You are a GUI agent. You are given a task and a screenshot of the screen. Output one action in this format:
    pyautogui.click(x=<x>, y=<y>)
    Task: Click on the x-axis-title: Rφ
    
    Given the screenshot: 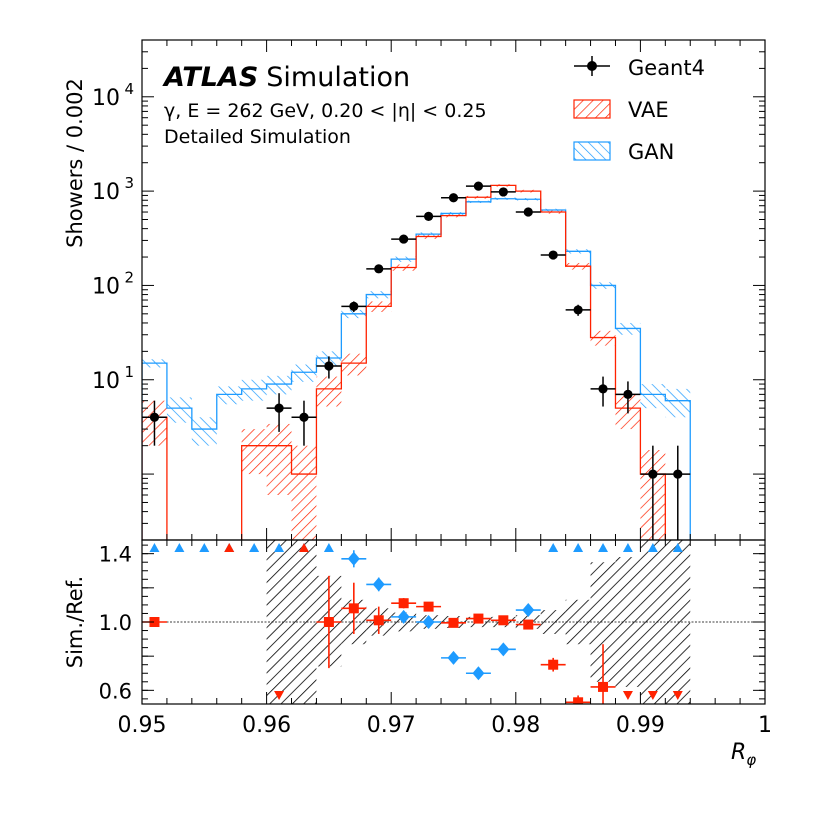 What is the action you would take?
    pyautogui.click(x=743, y=754)
    